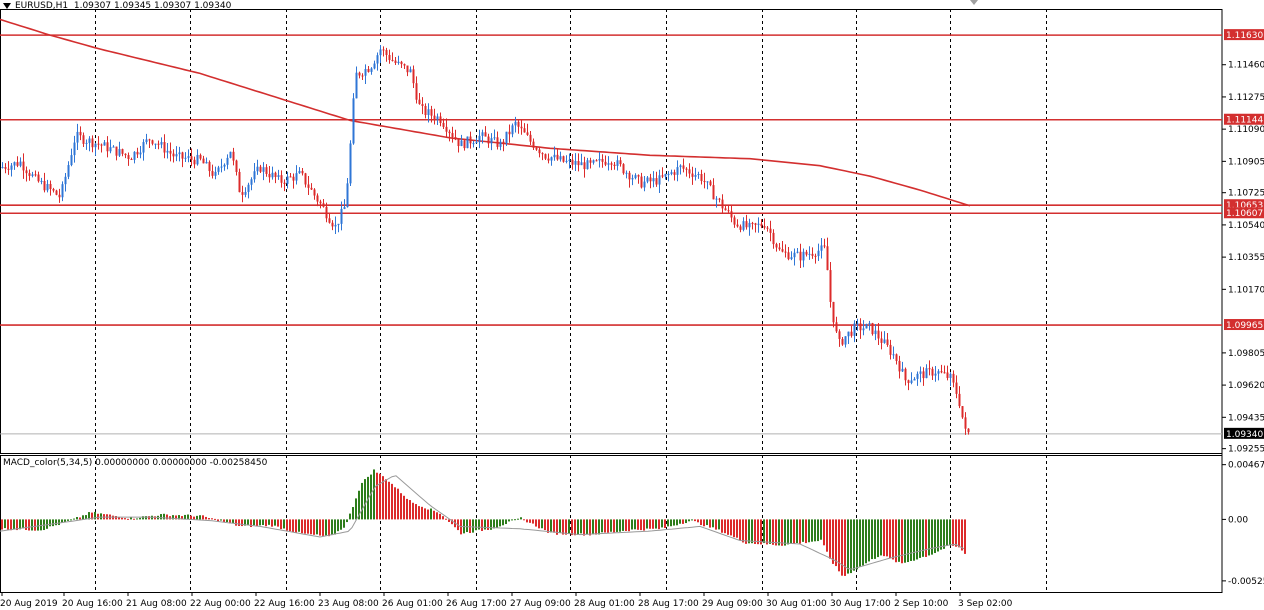 This screenshot has height=610, width=1264. I want to click on symbol-label: EURUSD,H1, so click(42, 6).